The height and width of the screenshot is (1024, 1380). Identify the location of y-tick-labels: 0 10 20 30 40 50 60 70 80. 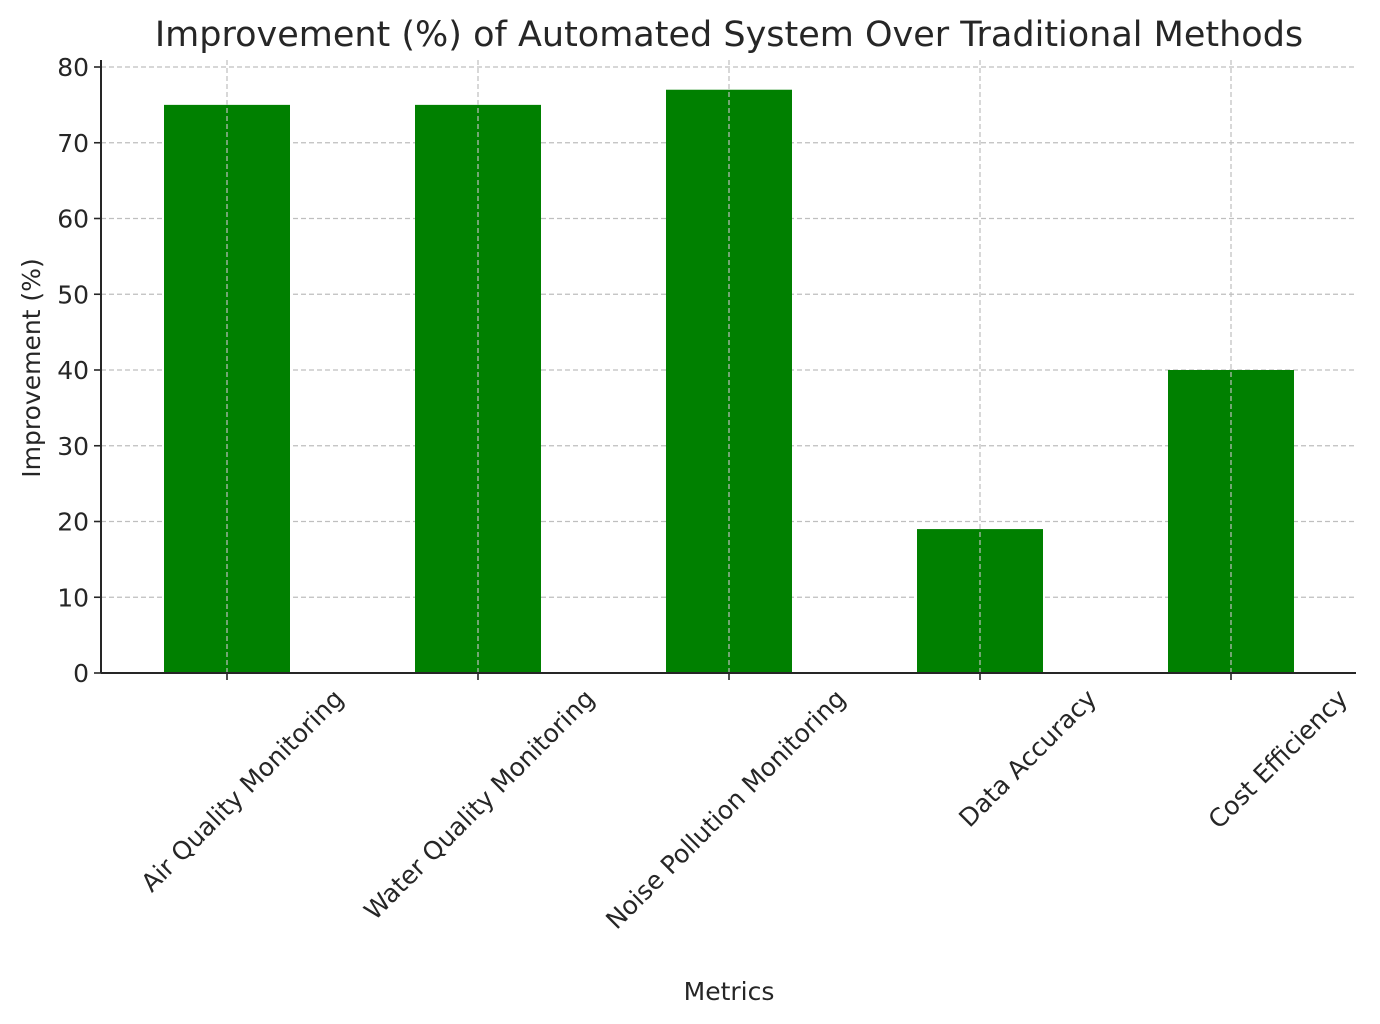
(73, 370).